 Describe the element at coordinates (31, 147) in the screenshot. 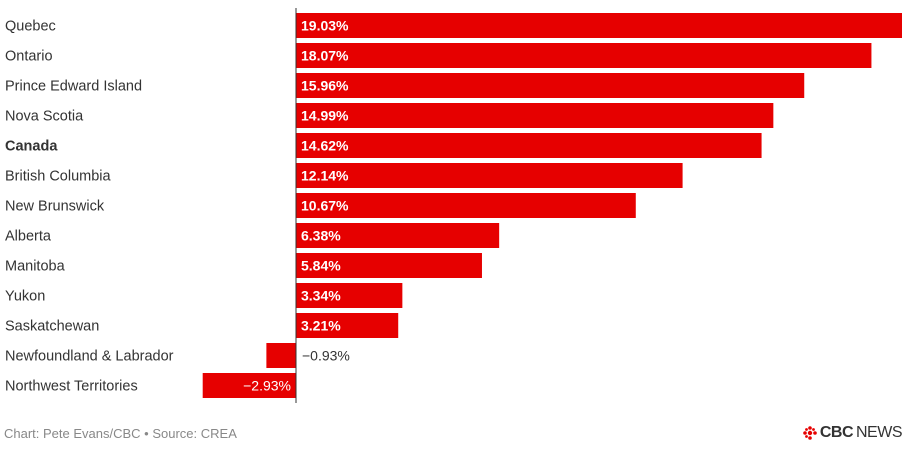

I see `category-label-canada: Canada` at that location.